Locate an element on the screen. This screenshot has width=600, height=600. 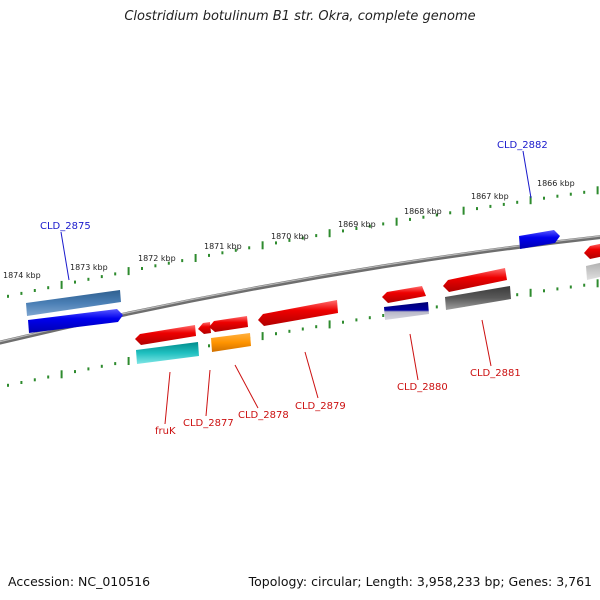
tick-label-1871: 1871 kbp is located at coordinates (223, 246).